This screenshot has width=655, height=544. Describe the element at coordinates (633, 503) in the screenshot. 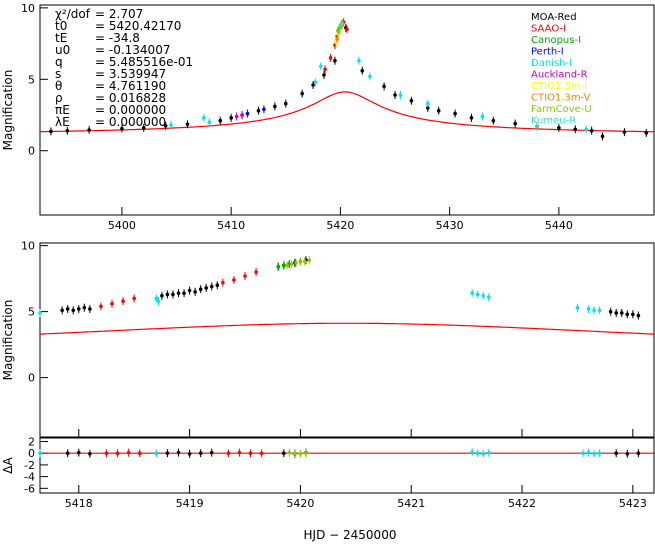

I see `x-tick-label: 5423` at that location.